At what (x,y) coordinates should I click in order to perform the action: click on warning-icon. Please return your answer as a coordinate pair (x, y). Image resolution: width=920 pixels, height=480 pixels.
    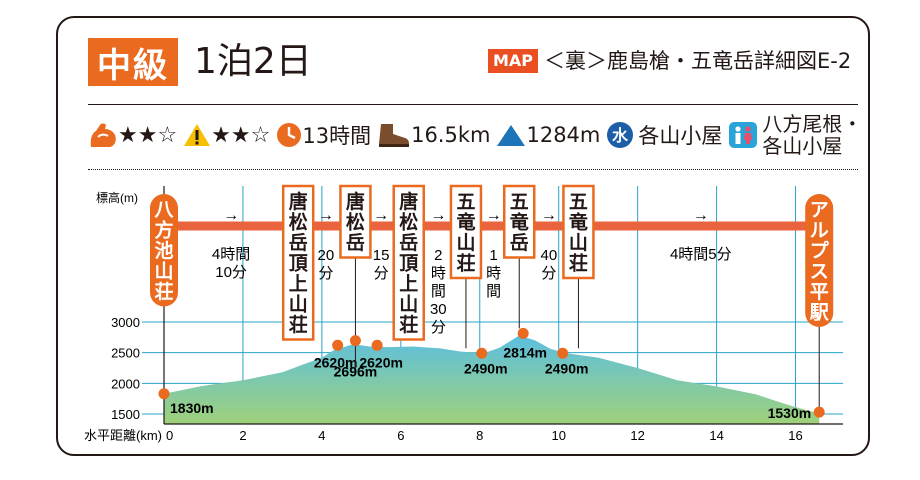
    Looking at the image, I should click on (197, 135).